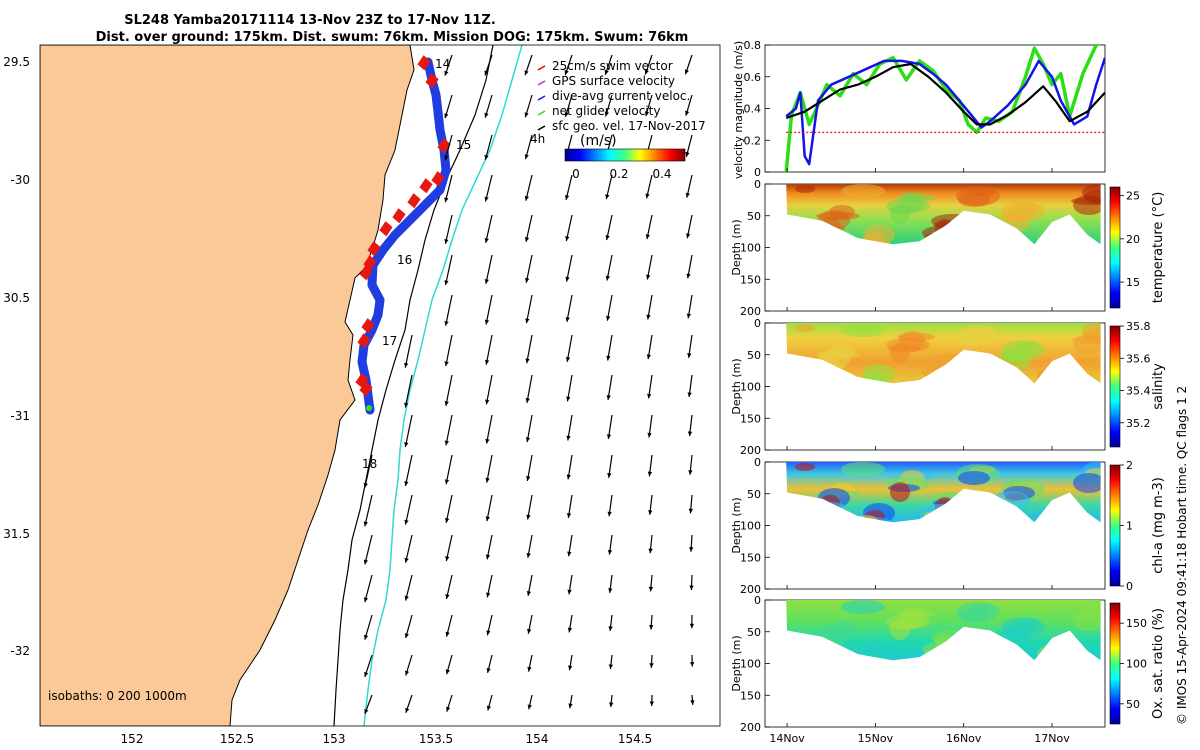 The height and width of the screenshot is (750, 1200). I want to click on lat-tick-32: -32, so click(20, 651).